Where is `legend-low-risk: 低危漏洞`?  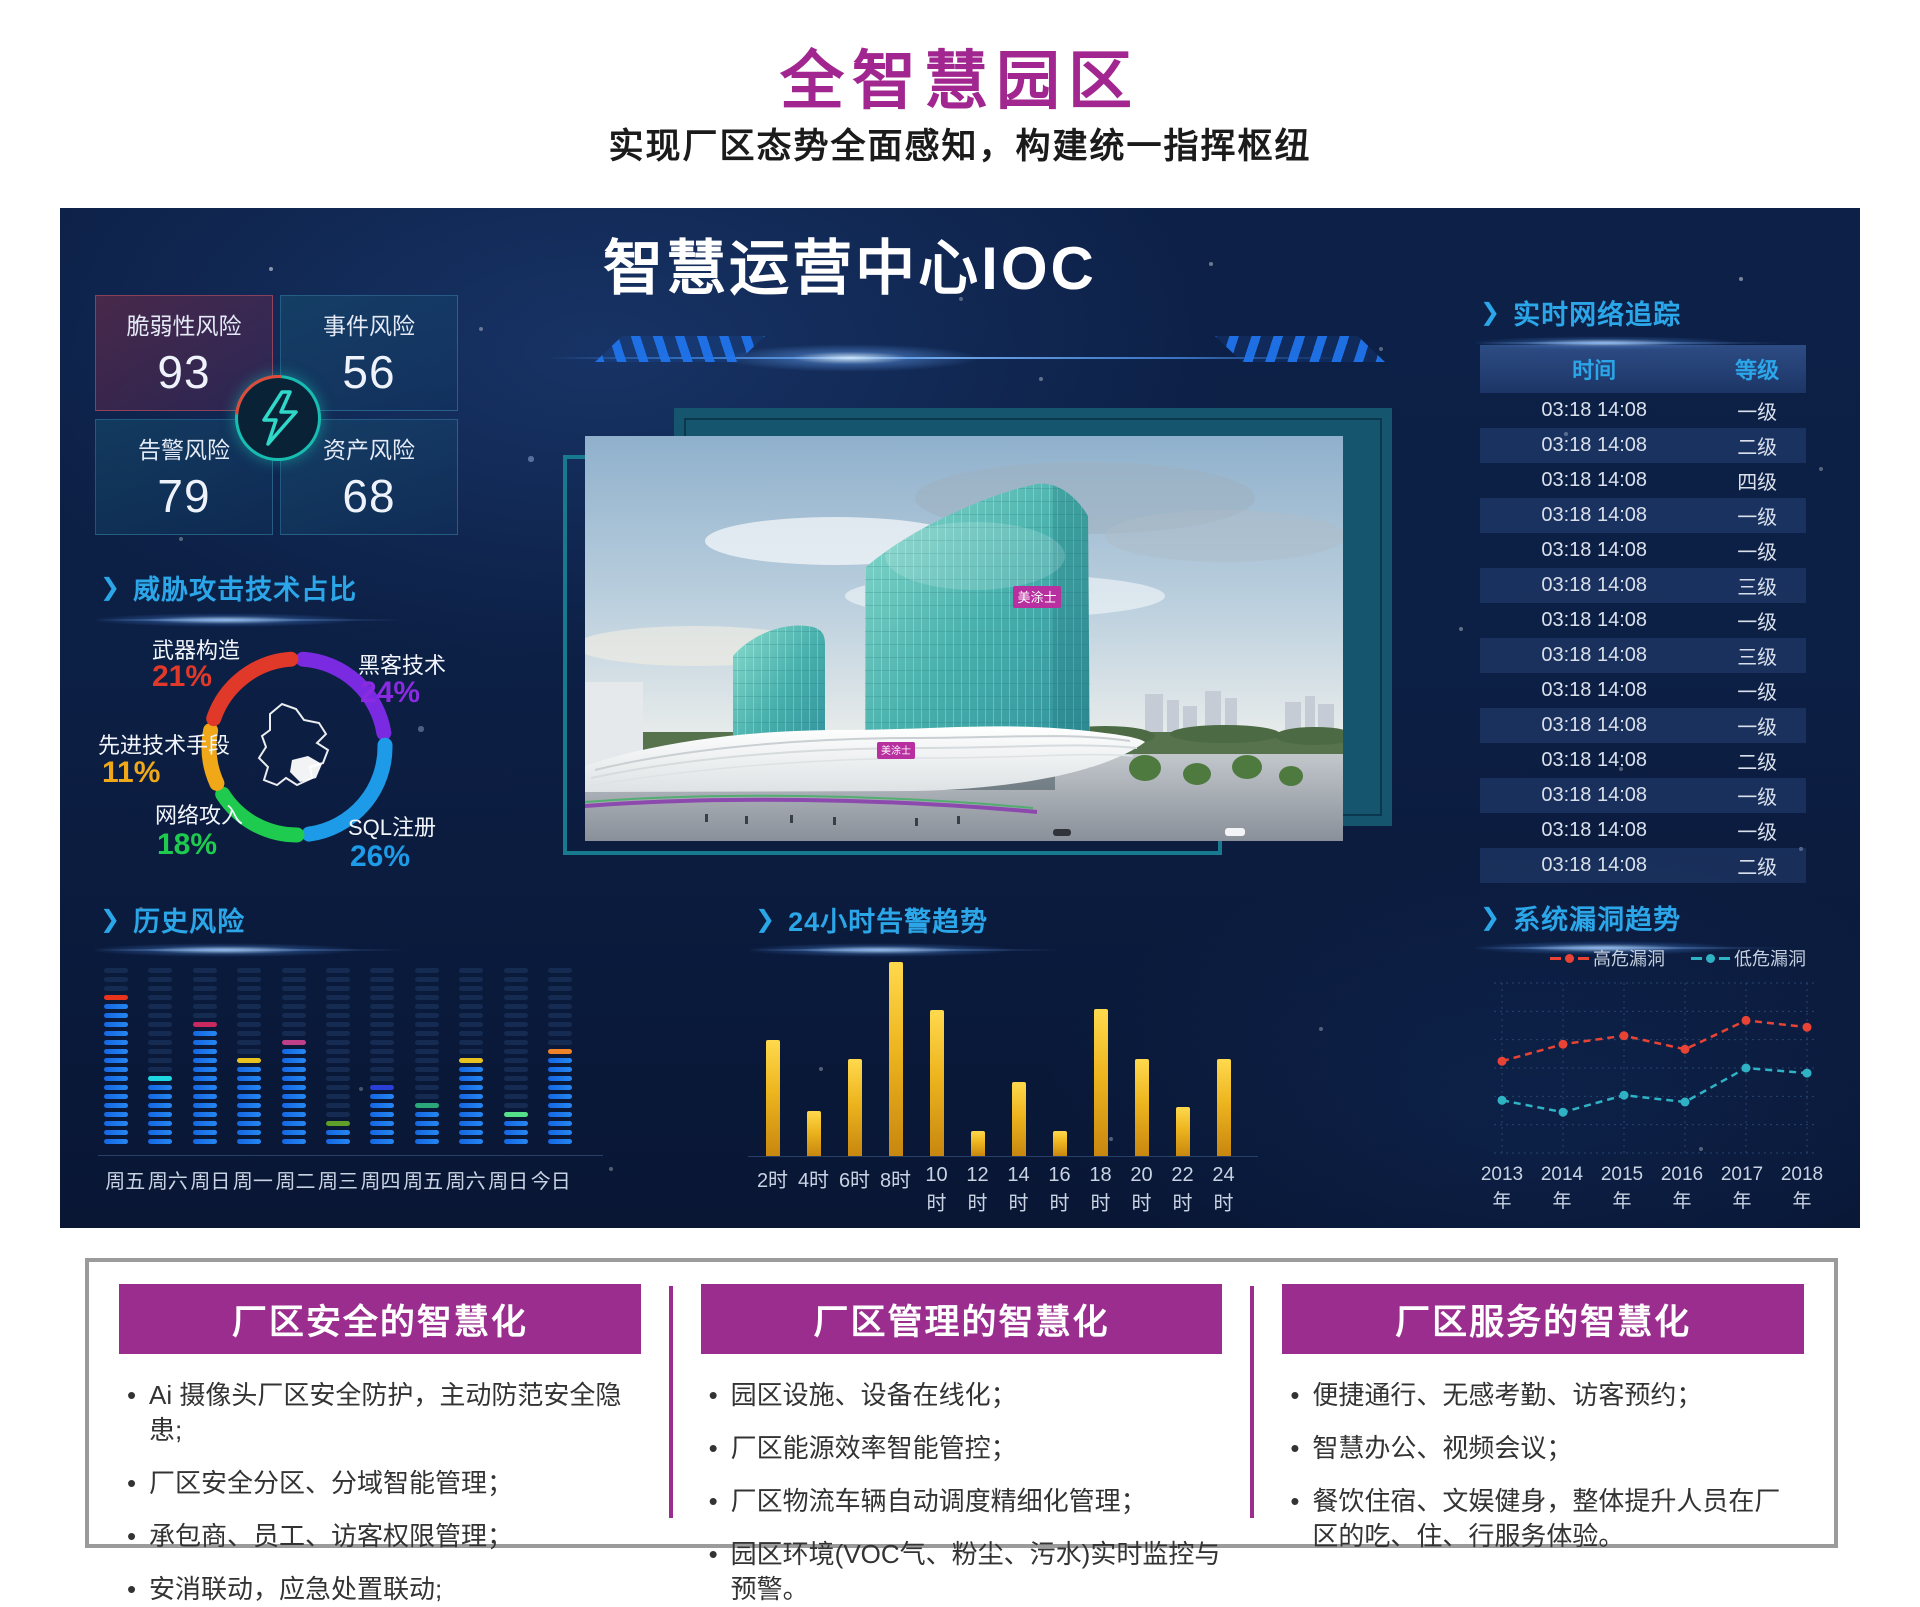
legend-low-risk: 低危漏洞 is located at coordinates (1748, 958).